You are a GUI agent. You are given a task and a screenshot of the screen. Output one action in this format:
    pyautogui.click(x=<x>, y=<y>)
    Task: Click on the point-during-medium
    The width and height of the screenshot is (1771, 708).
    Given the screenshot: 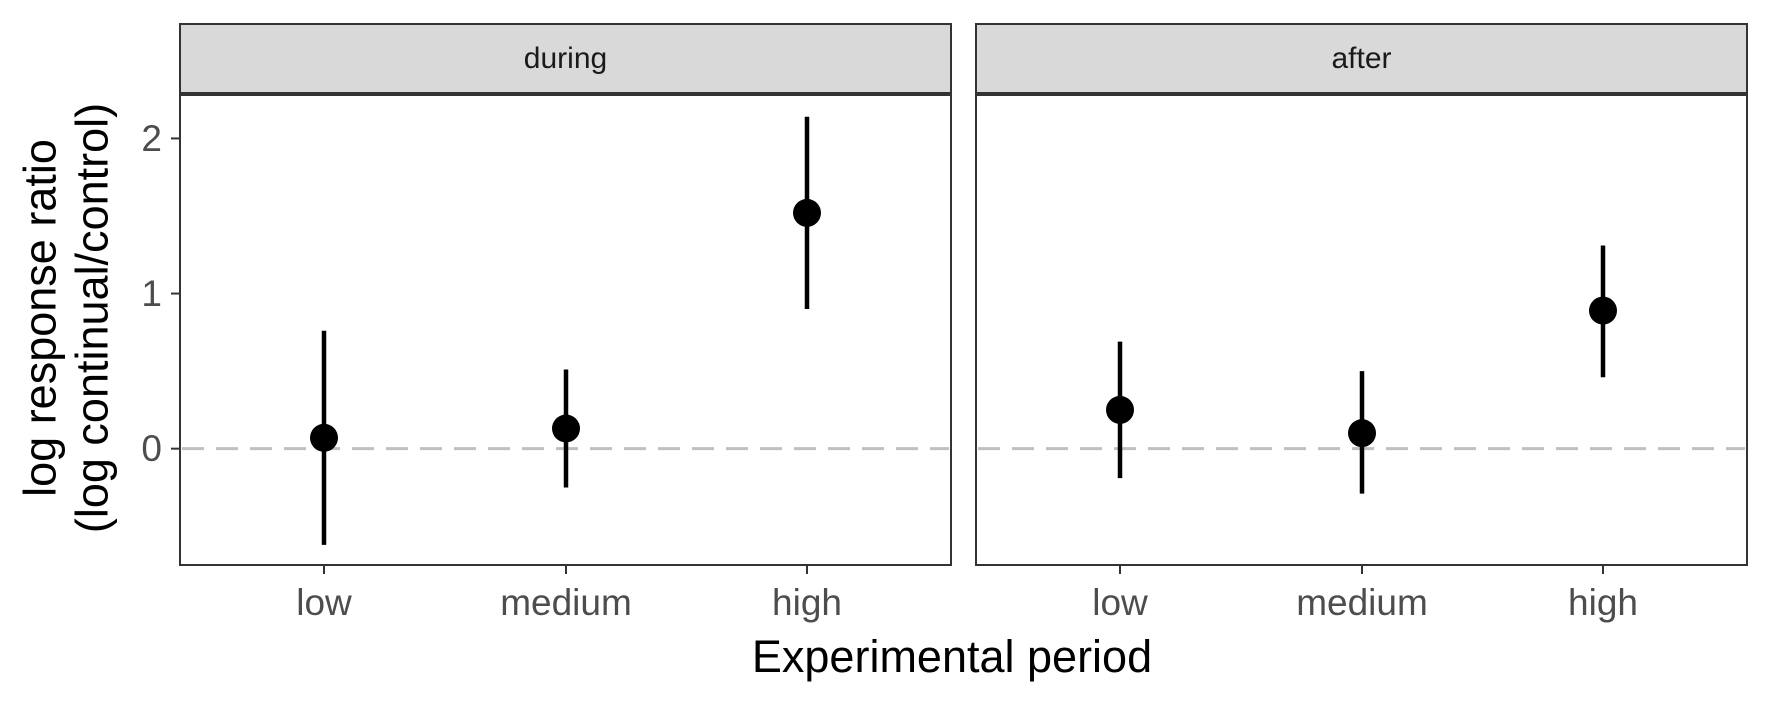 What is the action you would take?
    pyautogui.click(x=566, y=428)
    